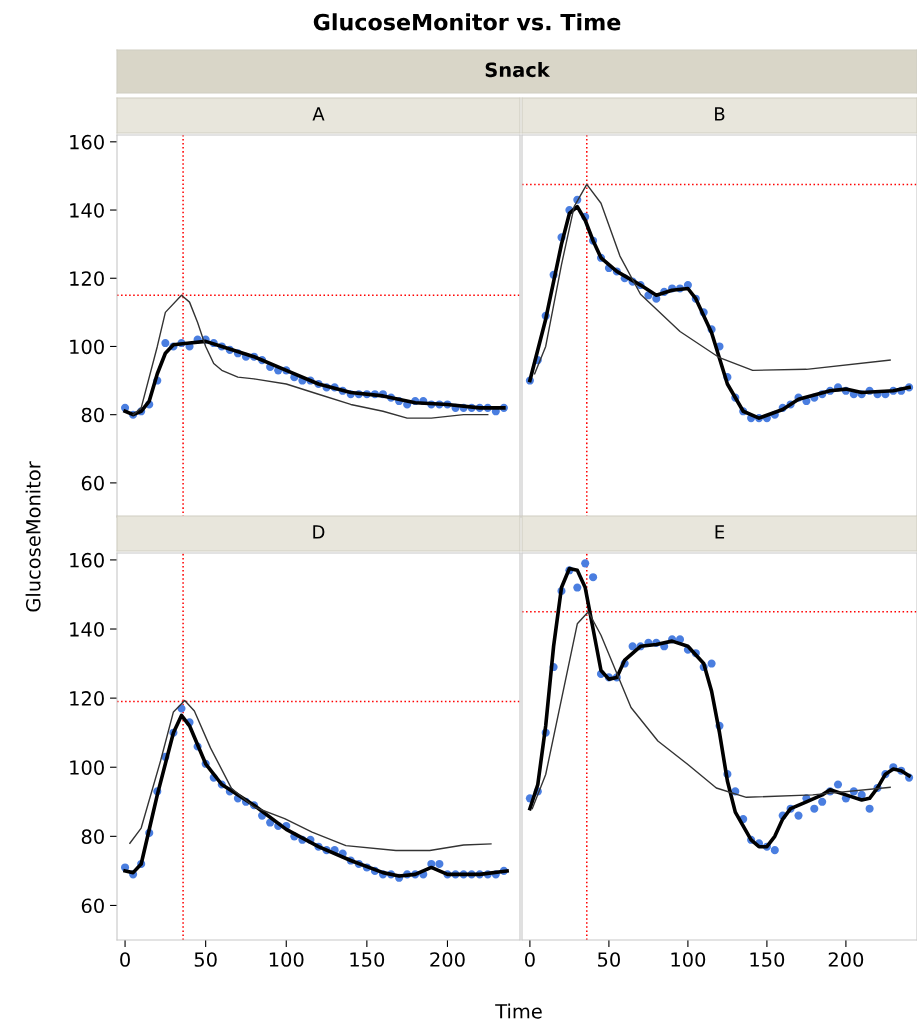 This screenshot has height=1026, width=917. I want to click on x-axis-title: Time, so click(518, 1011).